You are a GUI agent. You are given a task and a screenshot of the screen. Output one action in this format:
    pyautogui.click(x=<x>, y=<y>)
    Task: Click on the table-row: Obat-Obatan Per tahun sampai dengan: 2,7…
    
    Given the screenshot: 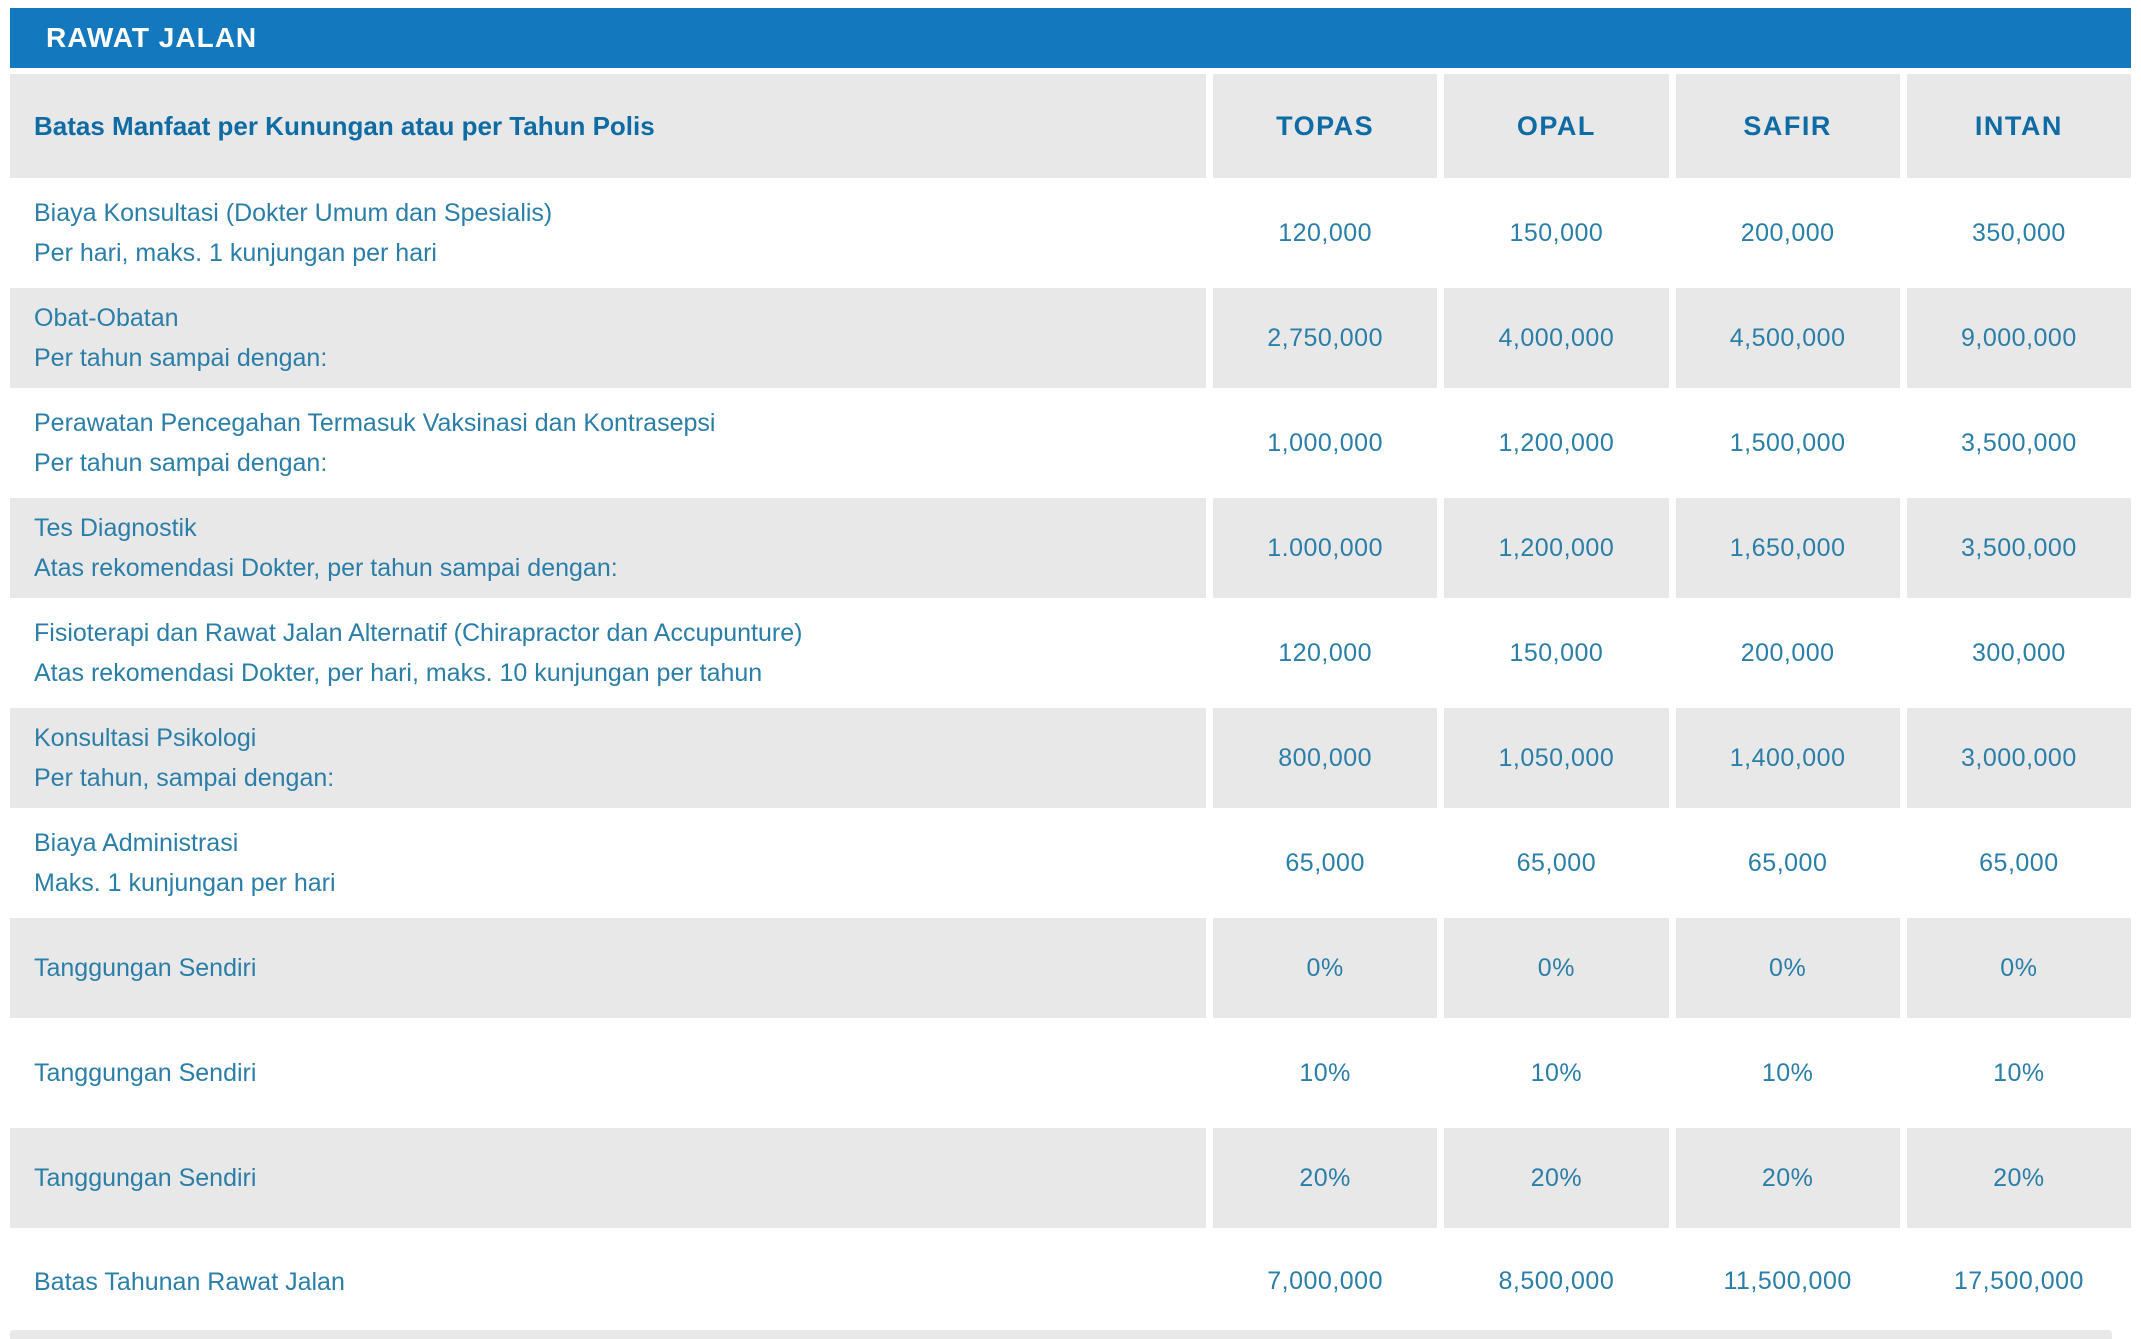 What is the action you would take?
    pyautogui.click(x=1070, y=338)
    